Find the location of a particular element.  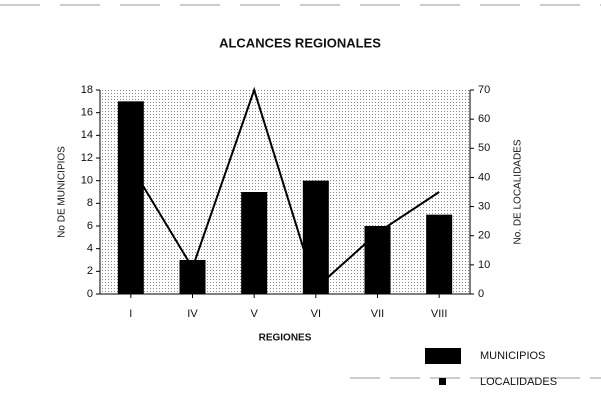

legend-label: LOCALIDADES is located at coordinates (518, 382).